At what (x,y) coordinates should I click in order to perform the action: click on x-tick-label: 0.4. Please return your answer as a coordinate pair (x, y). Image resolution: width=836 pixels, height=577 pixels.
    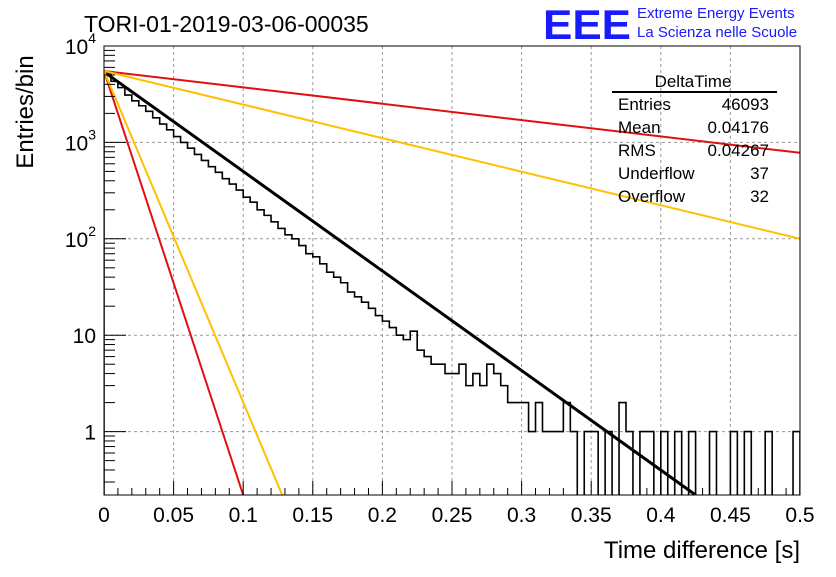
    Looking at the image, I should click on (661, 515).